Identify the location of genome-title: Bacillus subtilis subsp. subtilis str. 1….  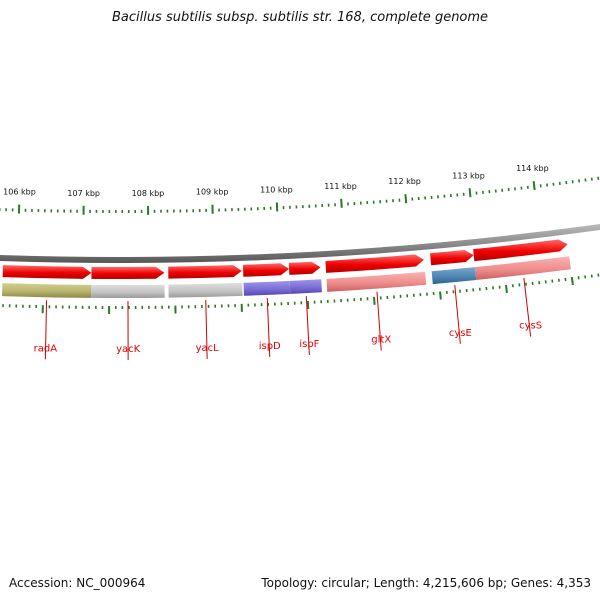
(300, 17).